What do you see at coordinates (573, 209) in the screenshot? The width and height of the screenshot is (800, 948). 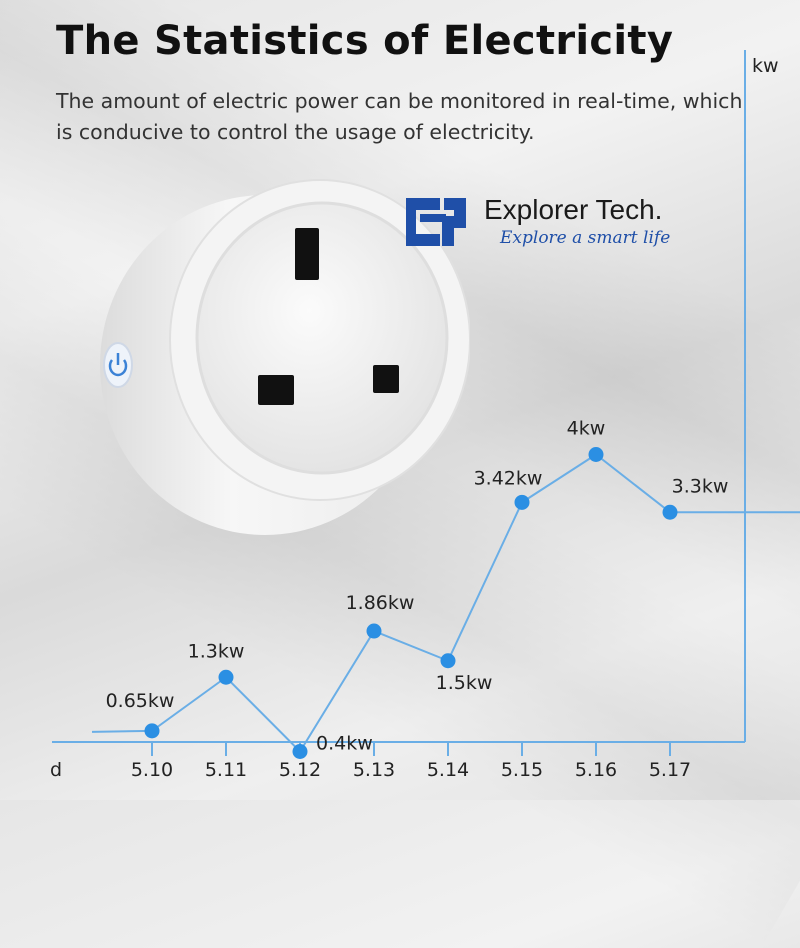 I see `brand-name: Explorer Tech.` at bounding box center [573, 209].